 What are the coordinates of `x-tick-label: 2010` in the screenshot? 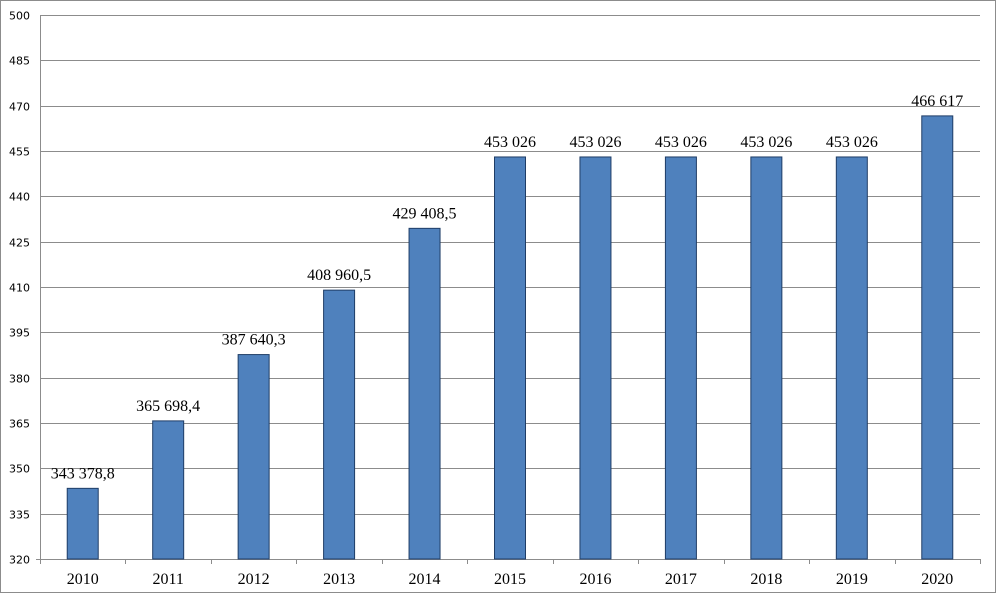 It's located at (83, 579).